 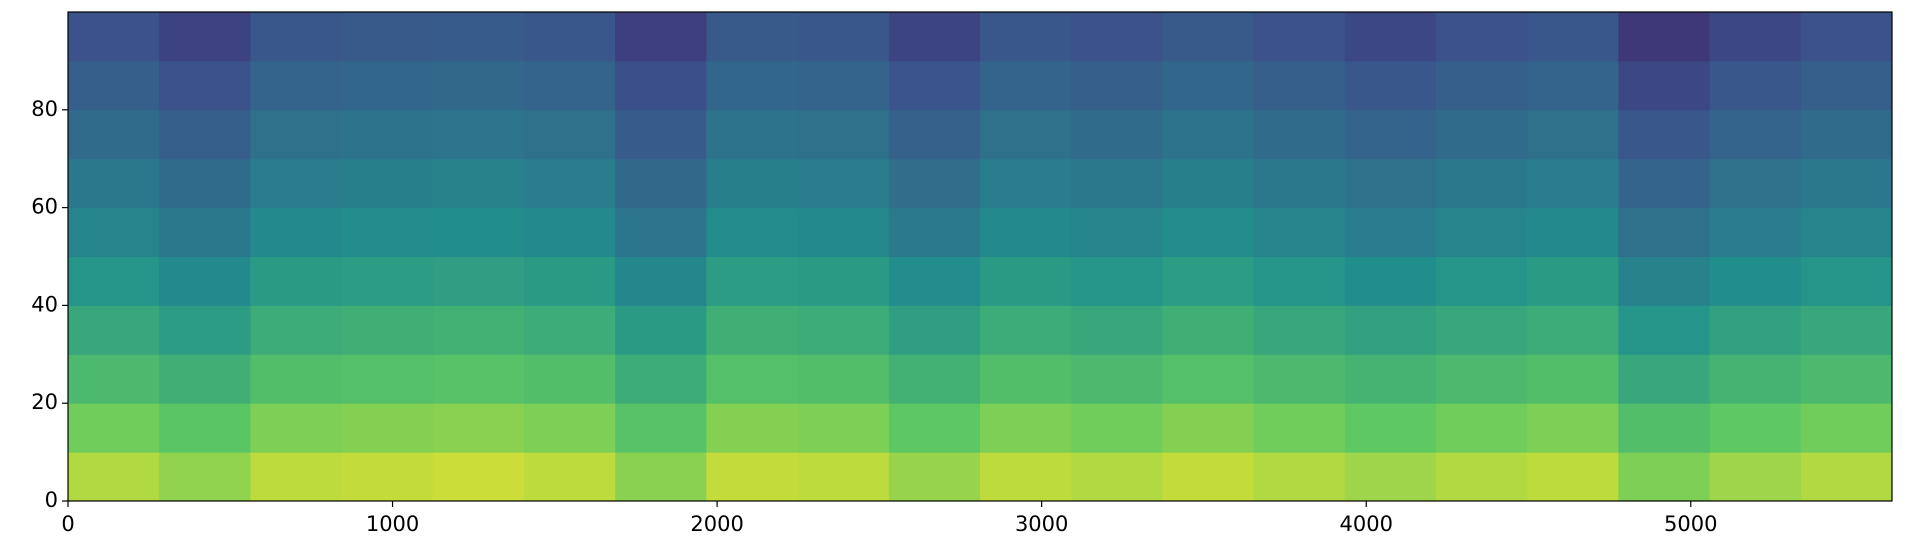 I want to click on x-tick-label: 0, so click(x=67, y=524).